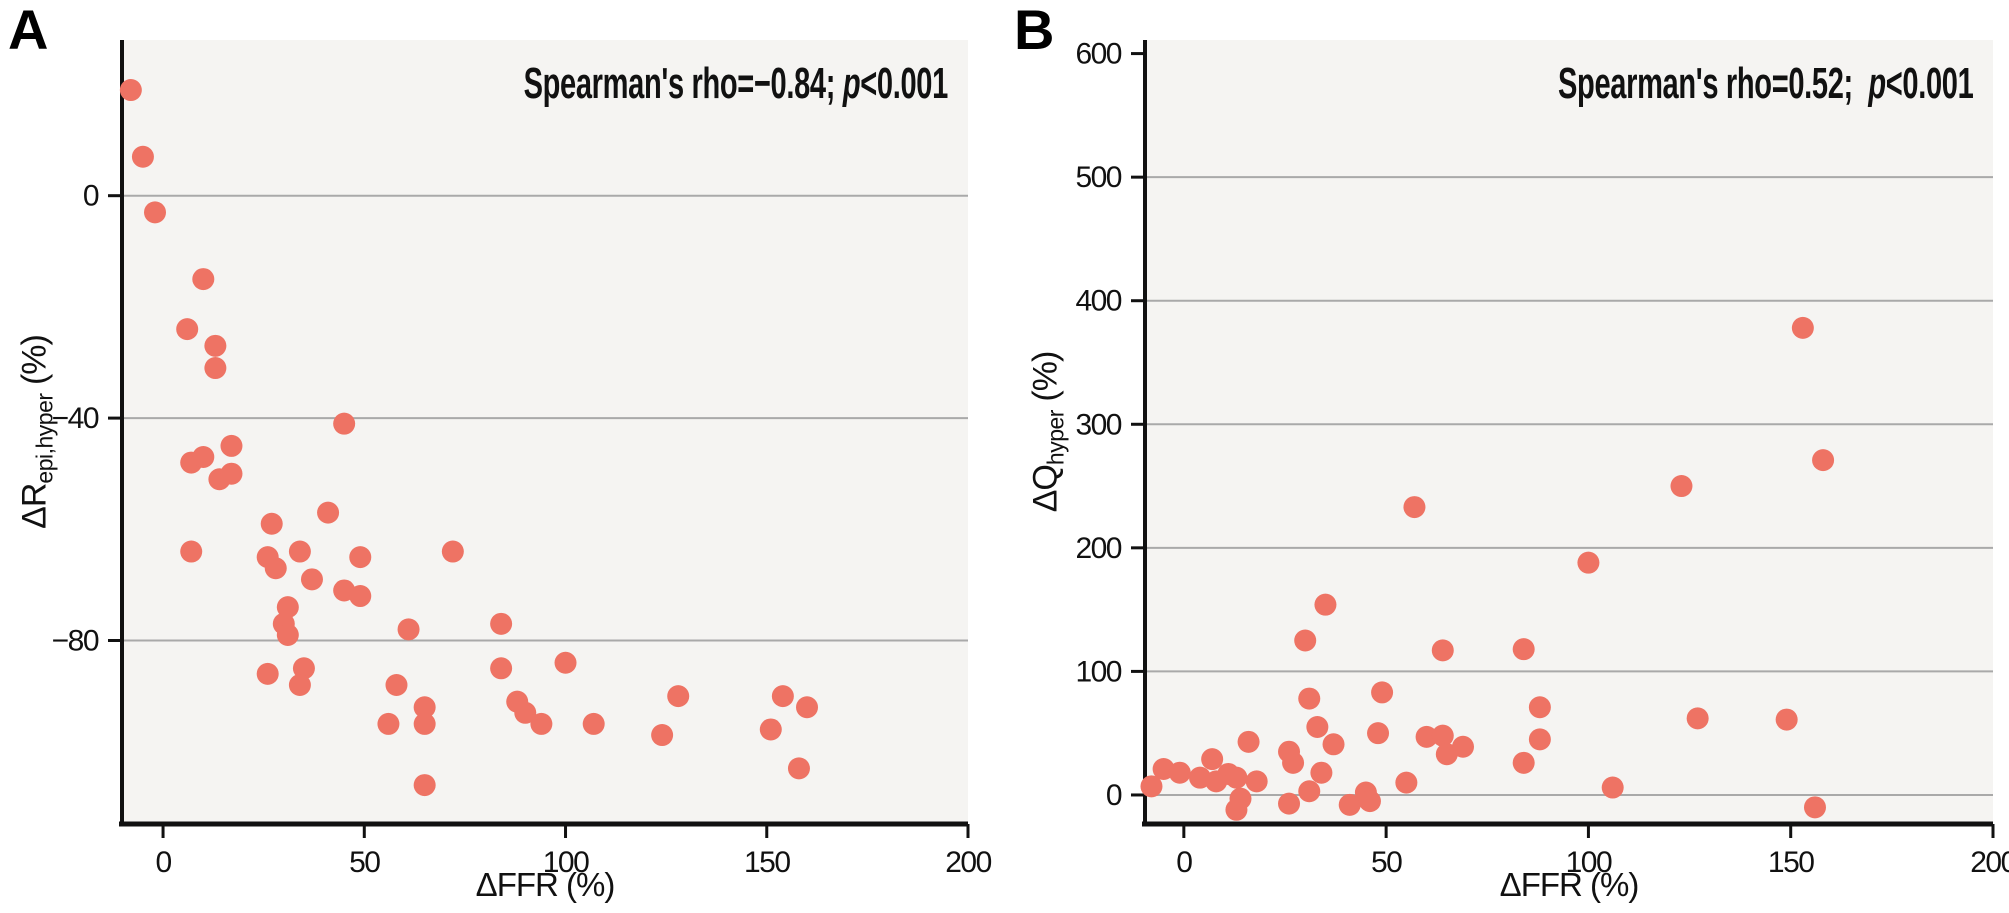 The image size is (2009, 913). What do you see at coordinates (1098, 177) in the screenshot?
I see `y-tick-label: 500` at bounding box center [1098, 177].